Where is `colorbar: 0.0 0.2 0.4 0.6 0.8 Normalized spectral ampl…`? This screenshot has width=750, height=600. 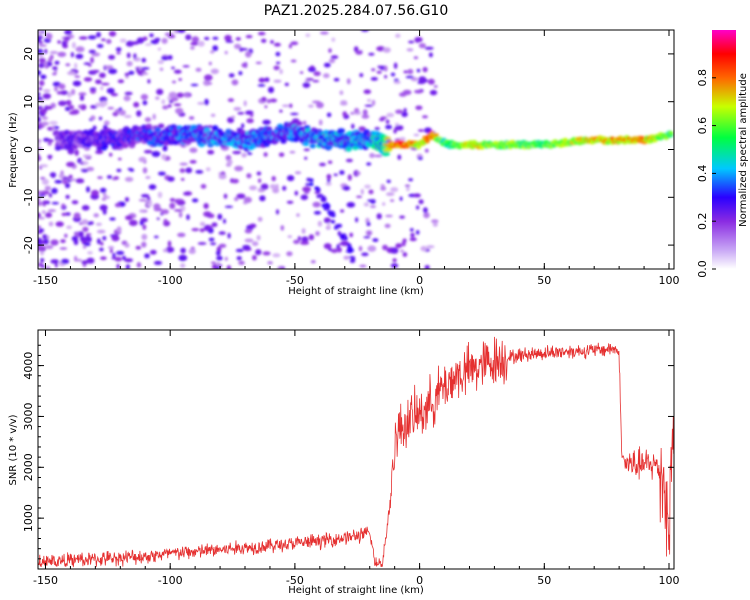
colorbar: 0.0 0.2 0.4 0.6 0.8 Normalized spectral ampl… is located at coordinates (722, 154).